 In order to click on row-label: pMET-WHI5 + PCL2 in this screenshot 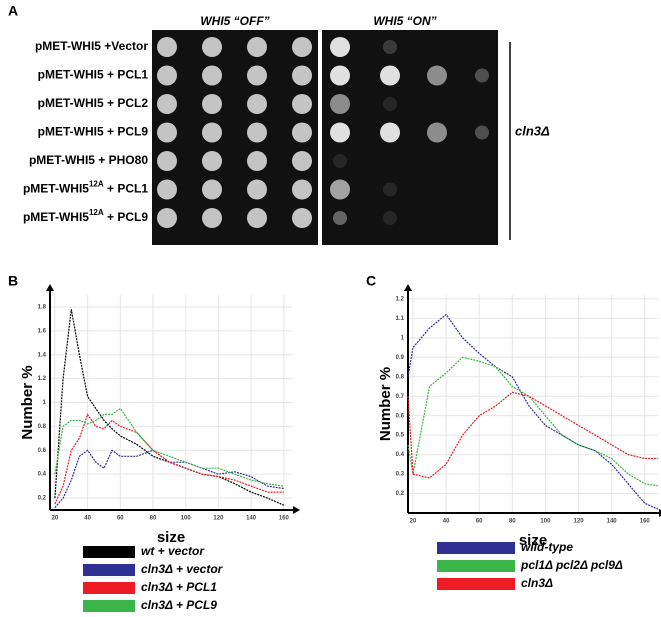, I will do `click(93, 103)`.